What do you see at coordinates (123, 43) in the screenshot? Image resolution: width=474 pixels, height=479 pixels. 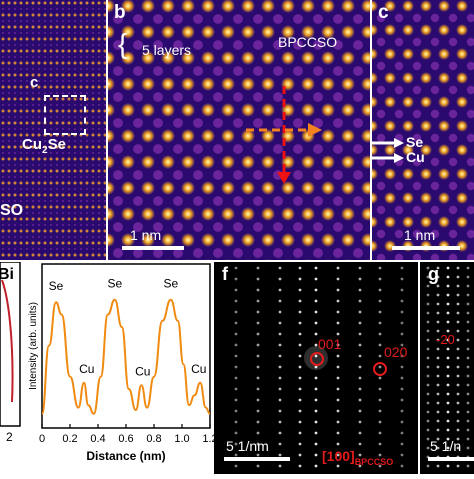 I see `layers-brace: {` at bounding box center [123, 43].